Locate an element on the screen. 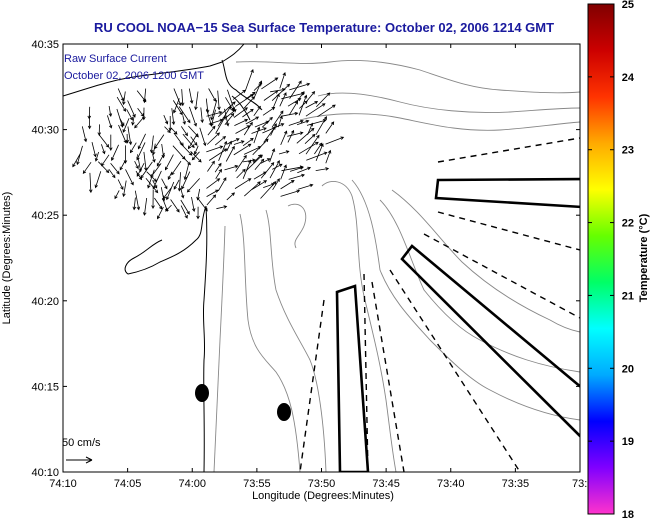  colorbar-tick-label: 18 is located at coordinates (628, 513).